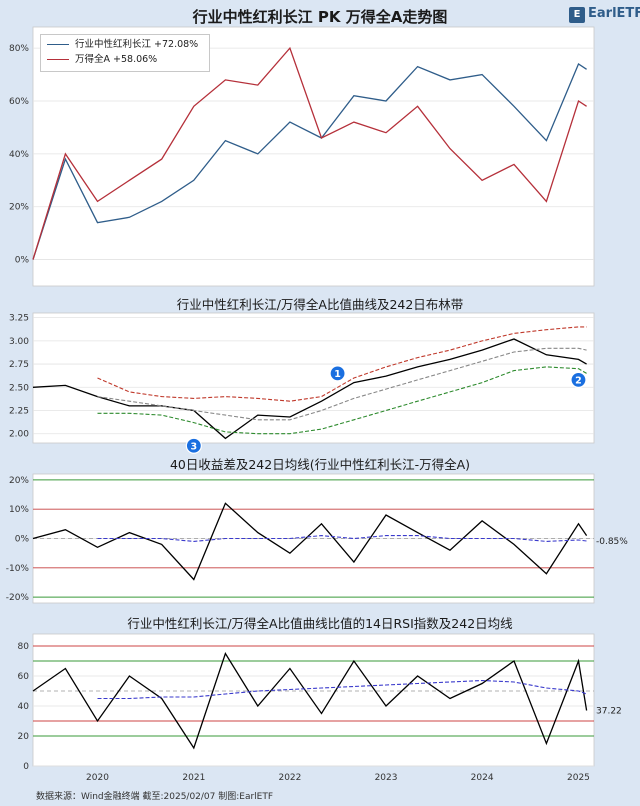 The width and height of the screenshot is (640, 806). What do you see at coordinates (18, 598) in the screenshot?
I see `y-tick-label: -20%` at bounding box center [18, 598].